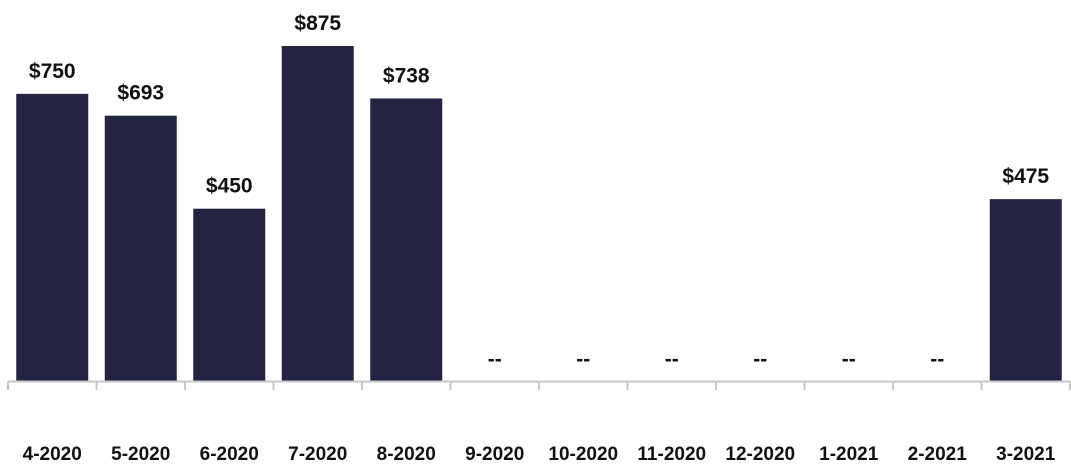  I want to click on x-axis-ticks-group, so click(539, 385).